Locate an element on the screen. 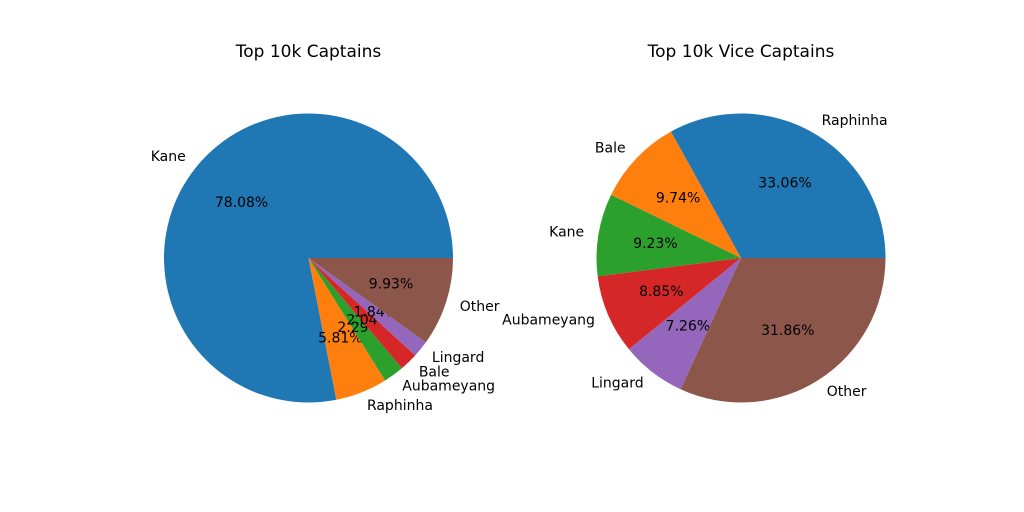  chart-1-slice-bale is located at coordinates (362, 313).